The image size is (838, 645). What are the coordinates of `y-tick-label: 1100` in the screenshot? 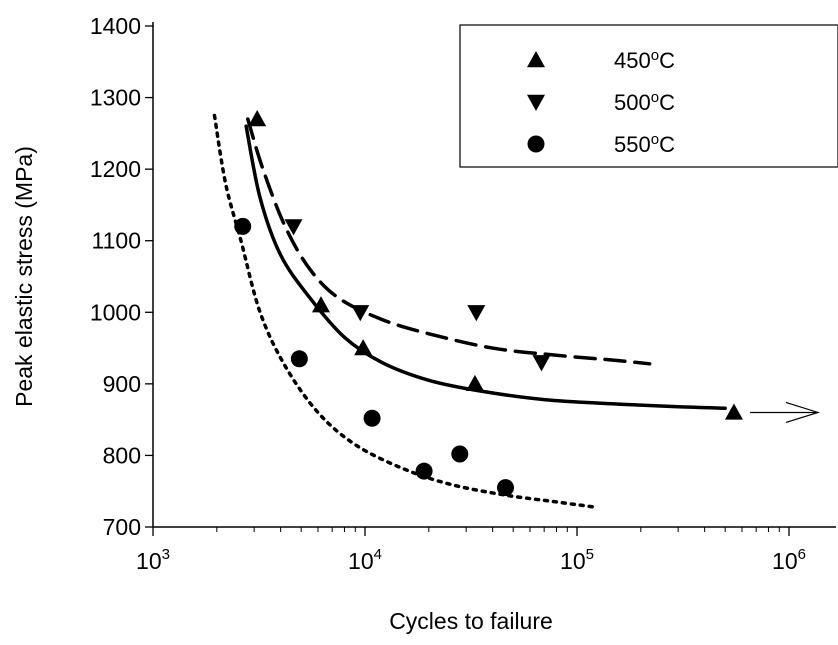 It's located at (116, 241).